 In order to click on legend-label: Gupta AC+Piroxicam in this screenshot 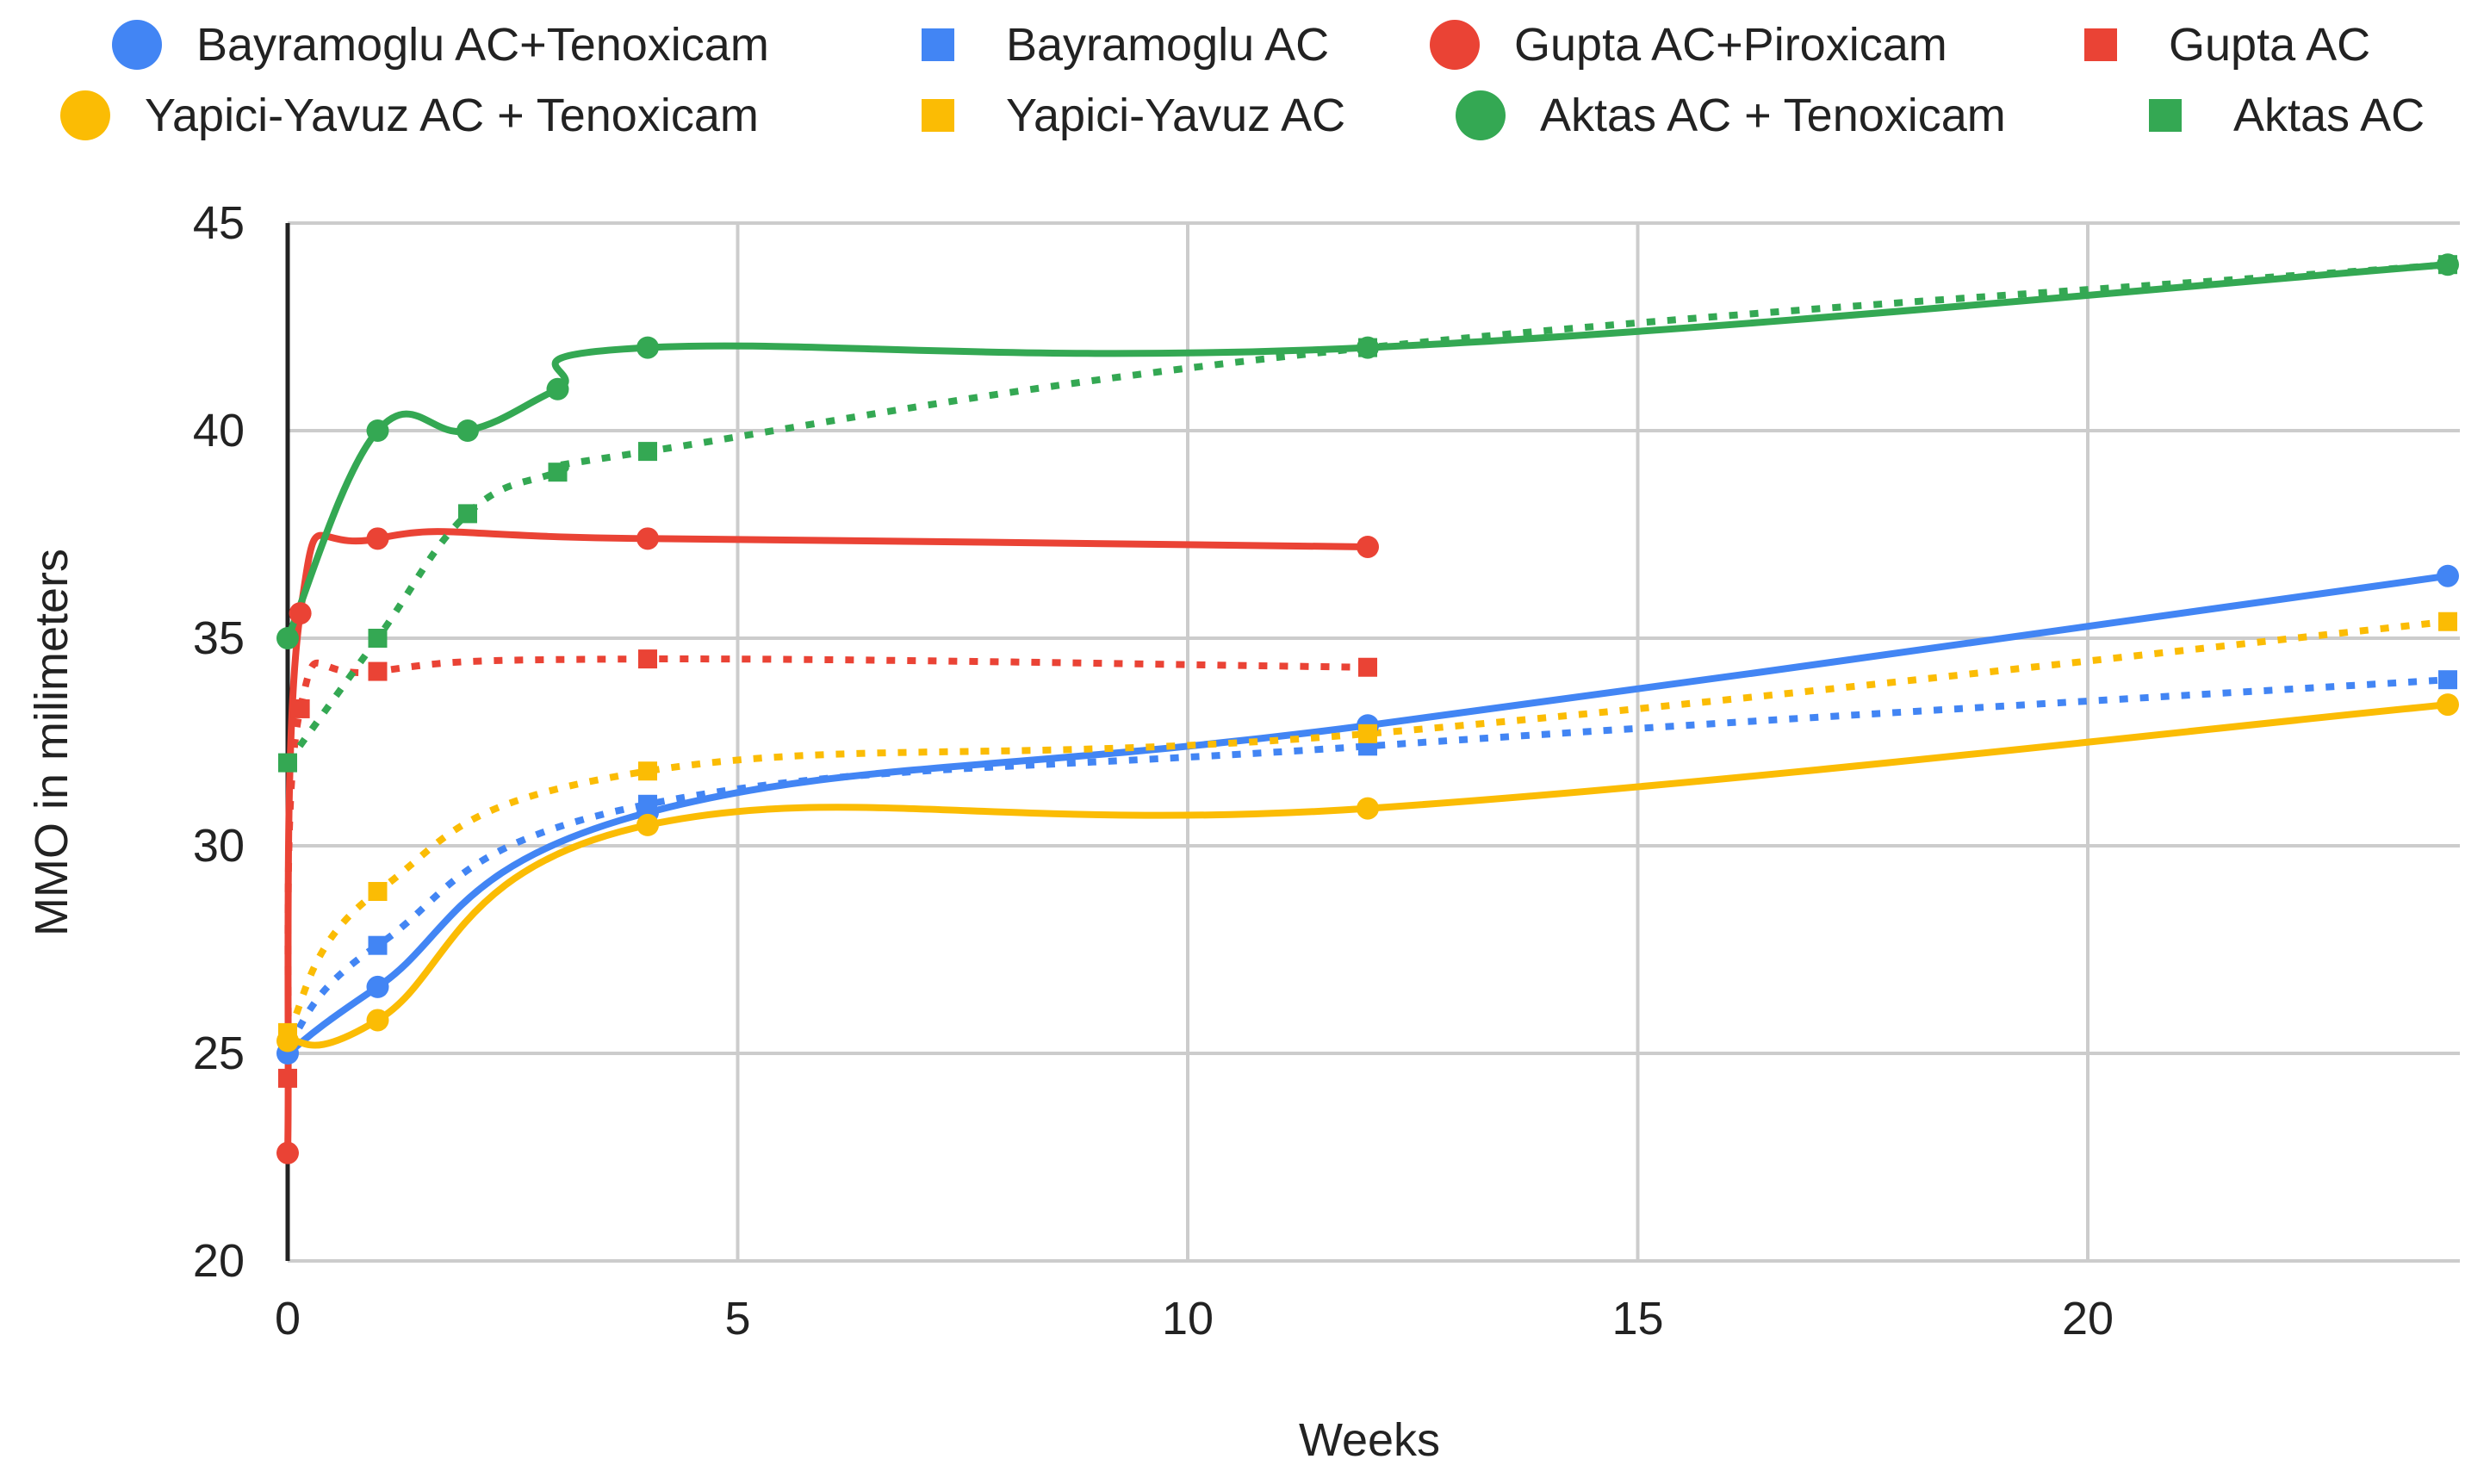, I will do `click(1731, 45)`.